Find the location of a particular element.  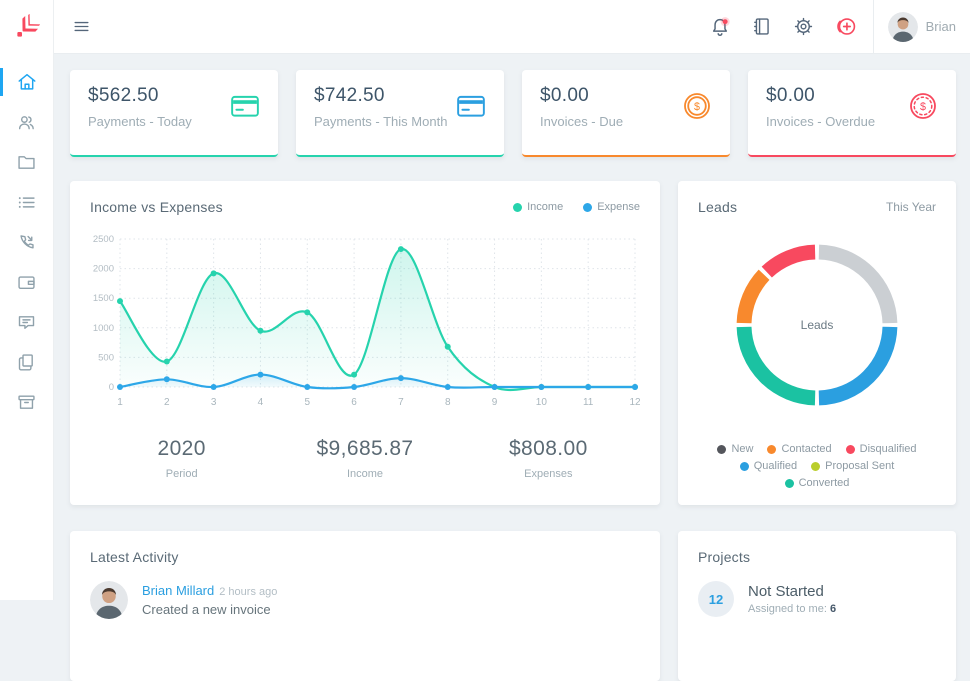

stat-label: Payments - This Month is located at coordinates (380, 121).